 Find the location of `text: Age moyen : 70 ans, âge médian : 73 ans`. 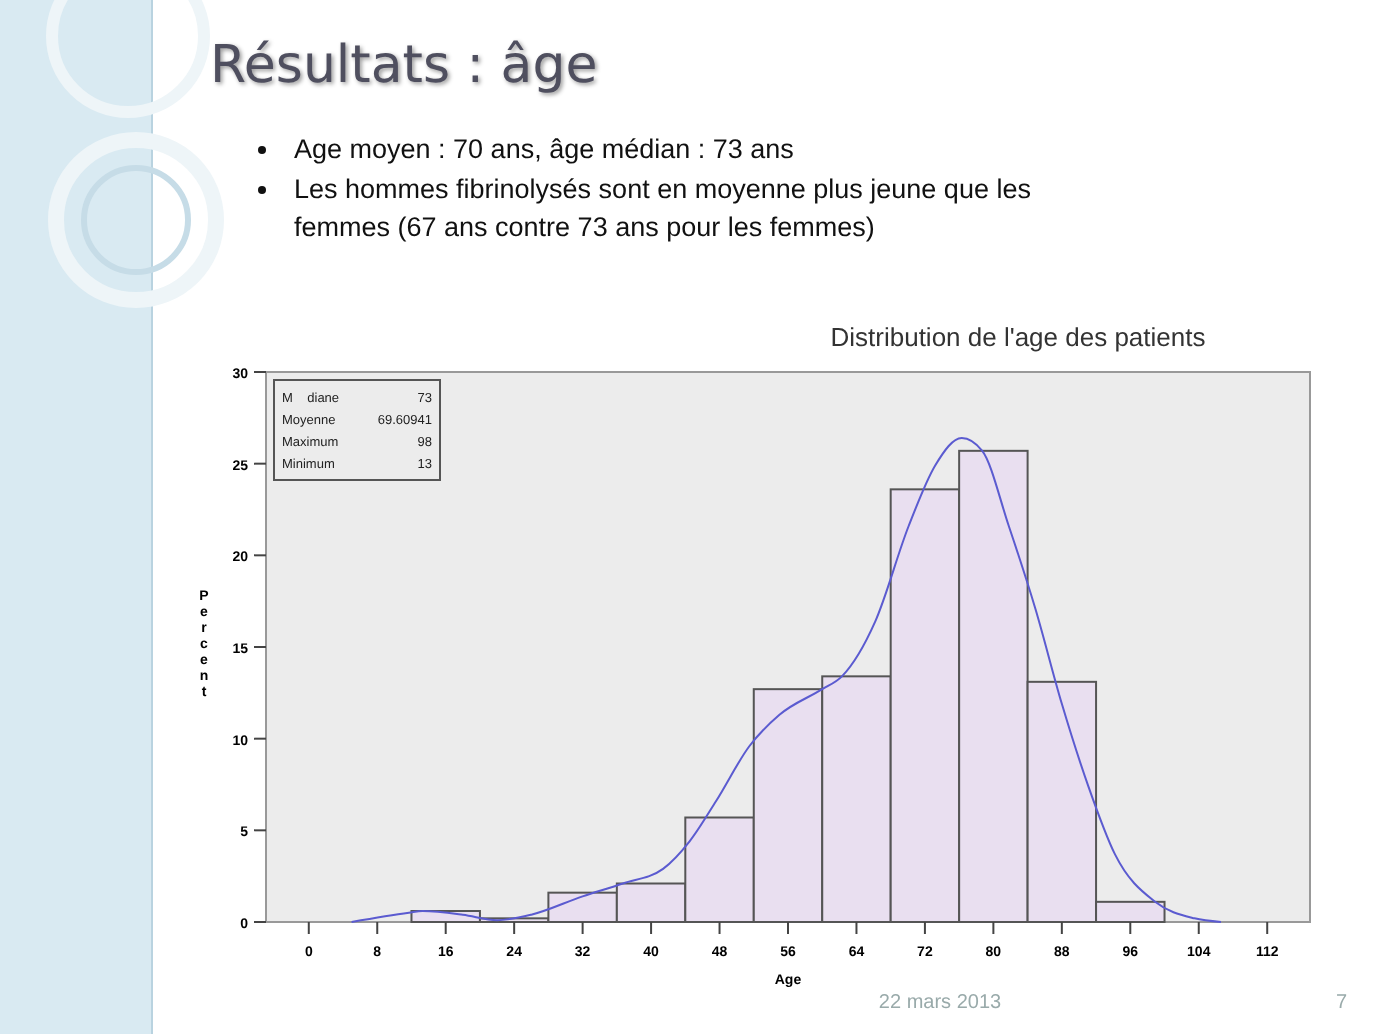

text: Age moyen : 70 ans, âge médian : 73 ans is located at coordinates (545, 150).